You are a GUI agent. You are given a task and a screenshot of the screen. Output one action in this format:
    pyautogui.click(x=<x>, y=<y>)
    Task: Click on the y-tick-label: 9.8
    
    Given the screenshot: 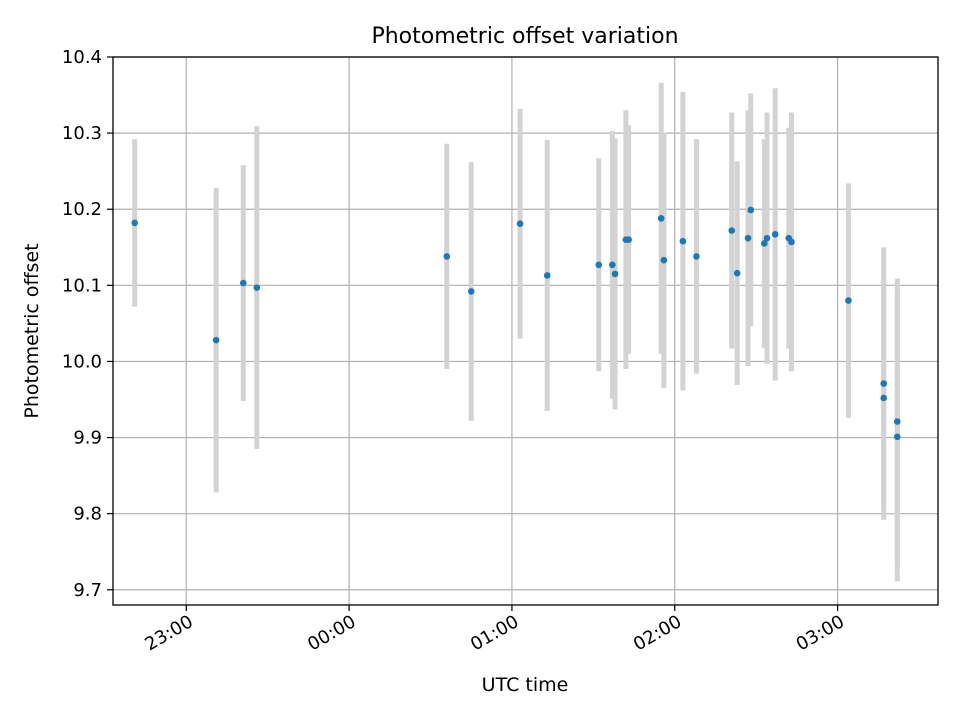 What is the action you would take?
    pyautogui.click(x=87, y=514)
    